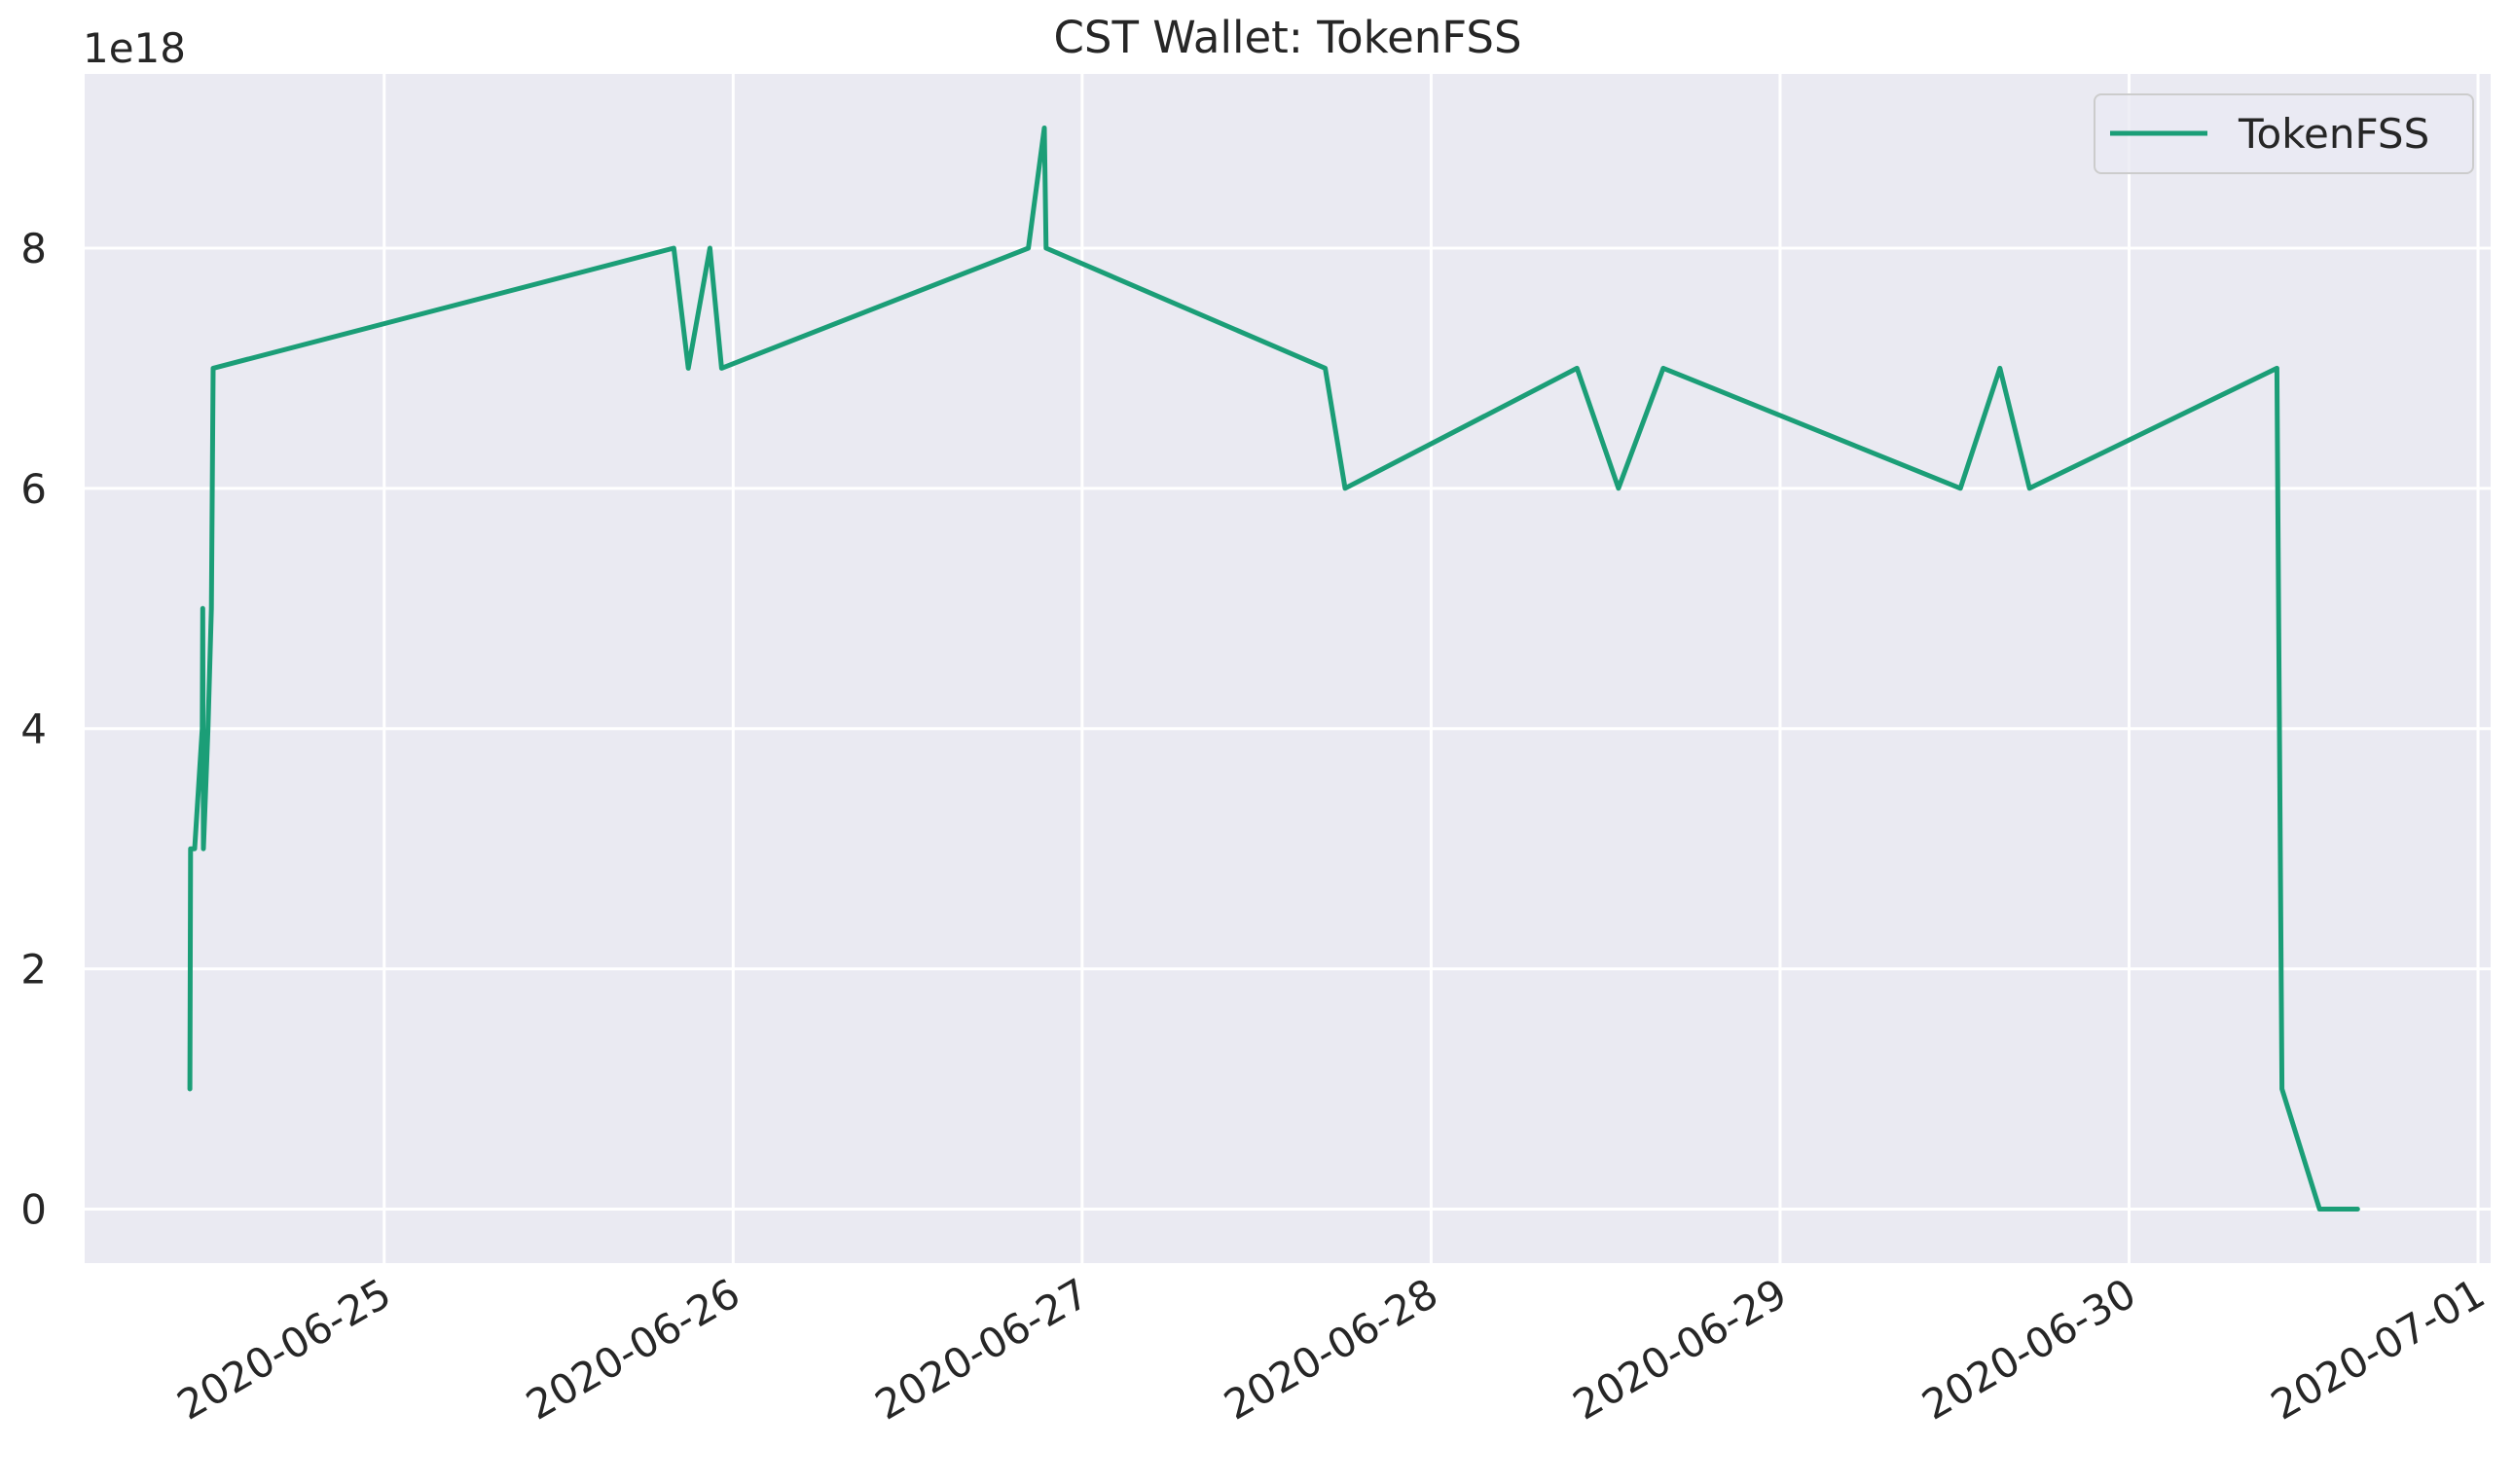  What do you see at coordinates (134, 48) in the screenshot?
I see `y-offset-label: 1e18` at bounding box center [134, 48].